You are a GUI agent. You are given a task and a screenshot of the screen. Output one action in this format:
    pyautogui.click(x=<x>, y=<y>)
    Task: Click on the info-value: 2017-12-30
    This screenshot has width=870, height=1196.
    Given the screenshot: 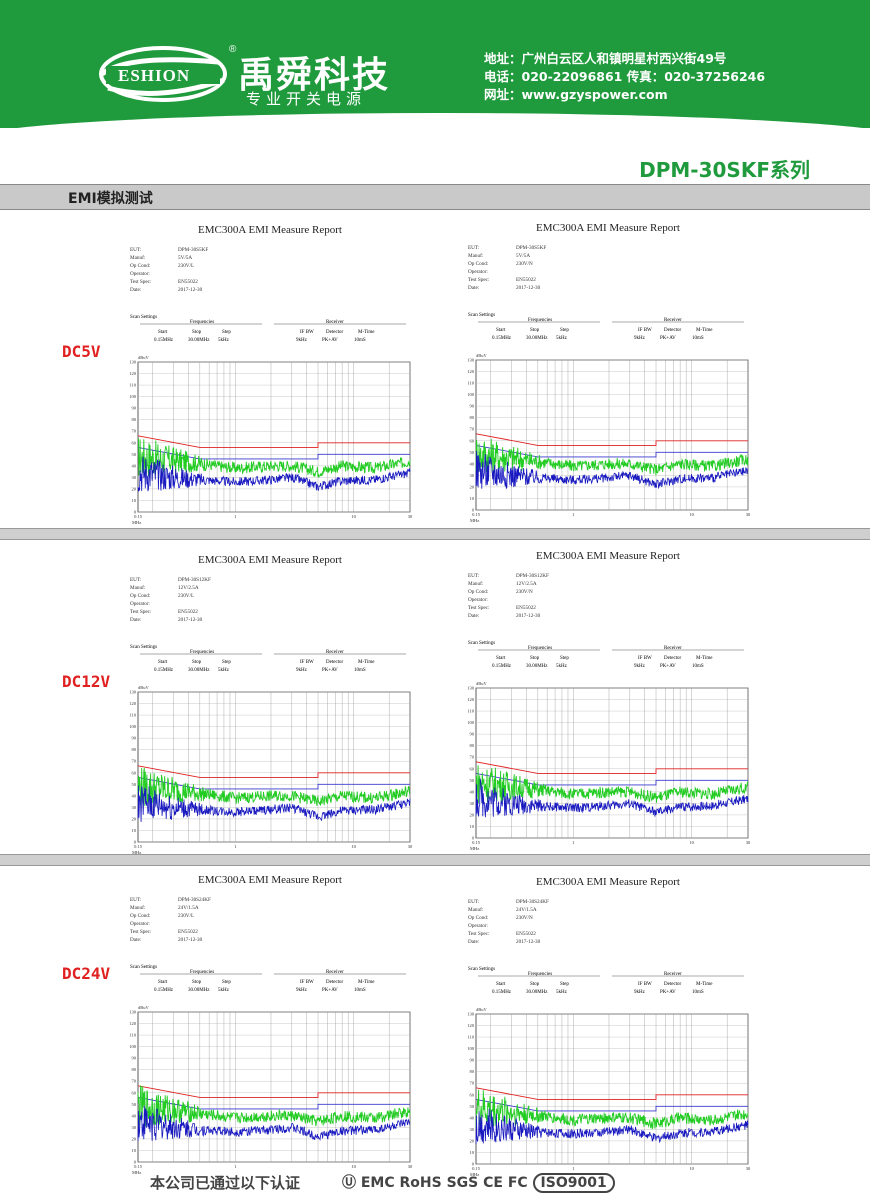 What is the action you would take?
    pyautogui.click(x=190, y=620)
    